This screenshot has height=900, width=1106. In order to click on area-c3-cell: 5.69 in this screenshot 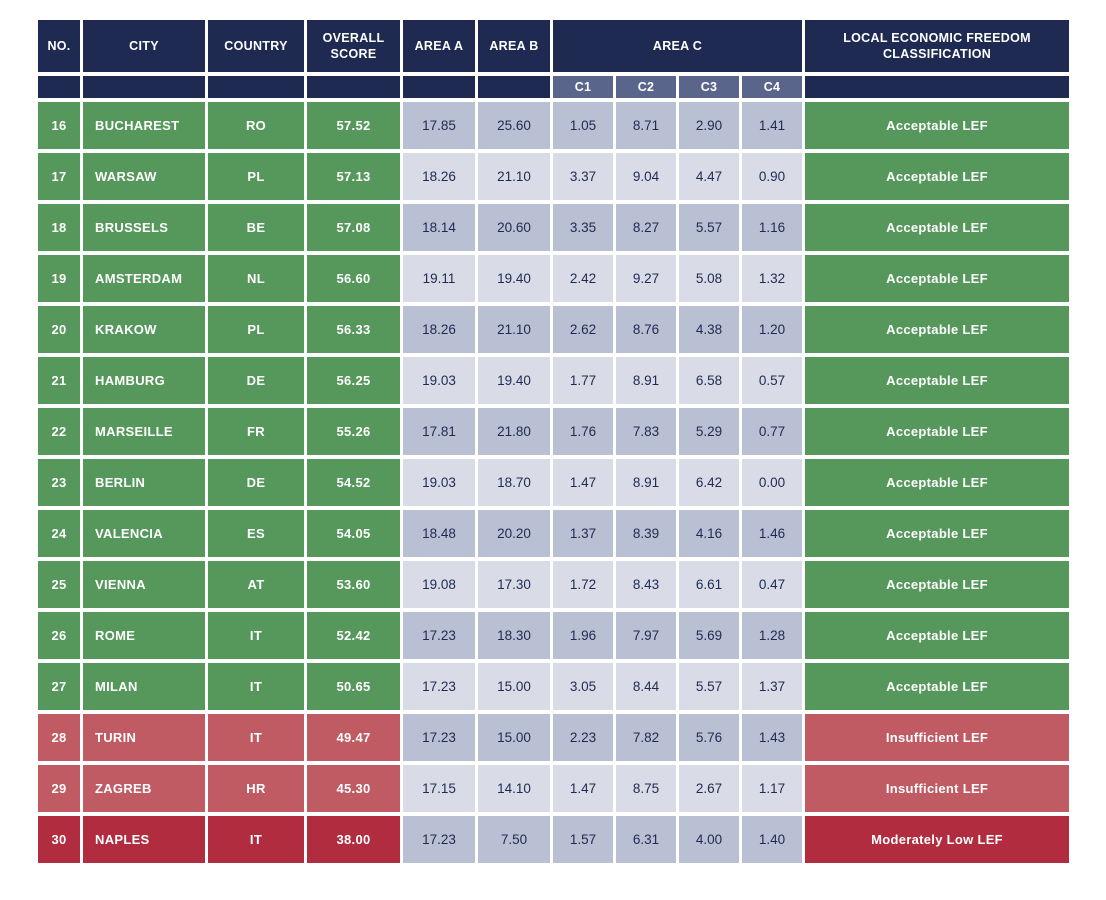, I will do `click(709, 635)`.